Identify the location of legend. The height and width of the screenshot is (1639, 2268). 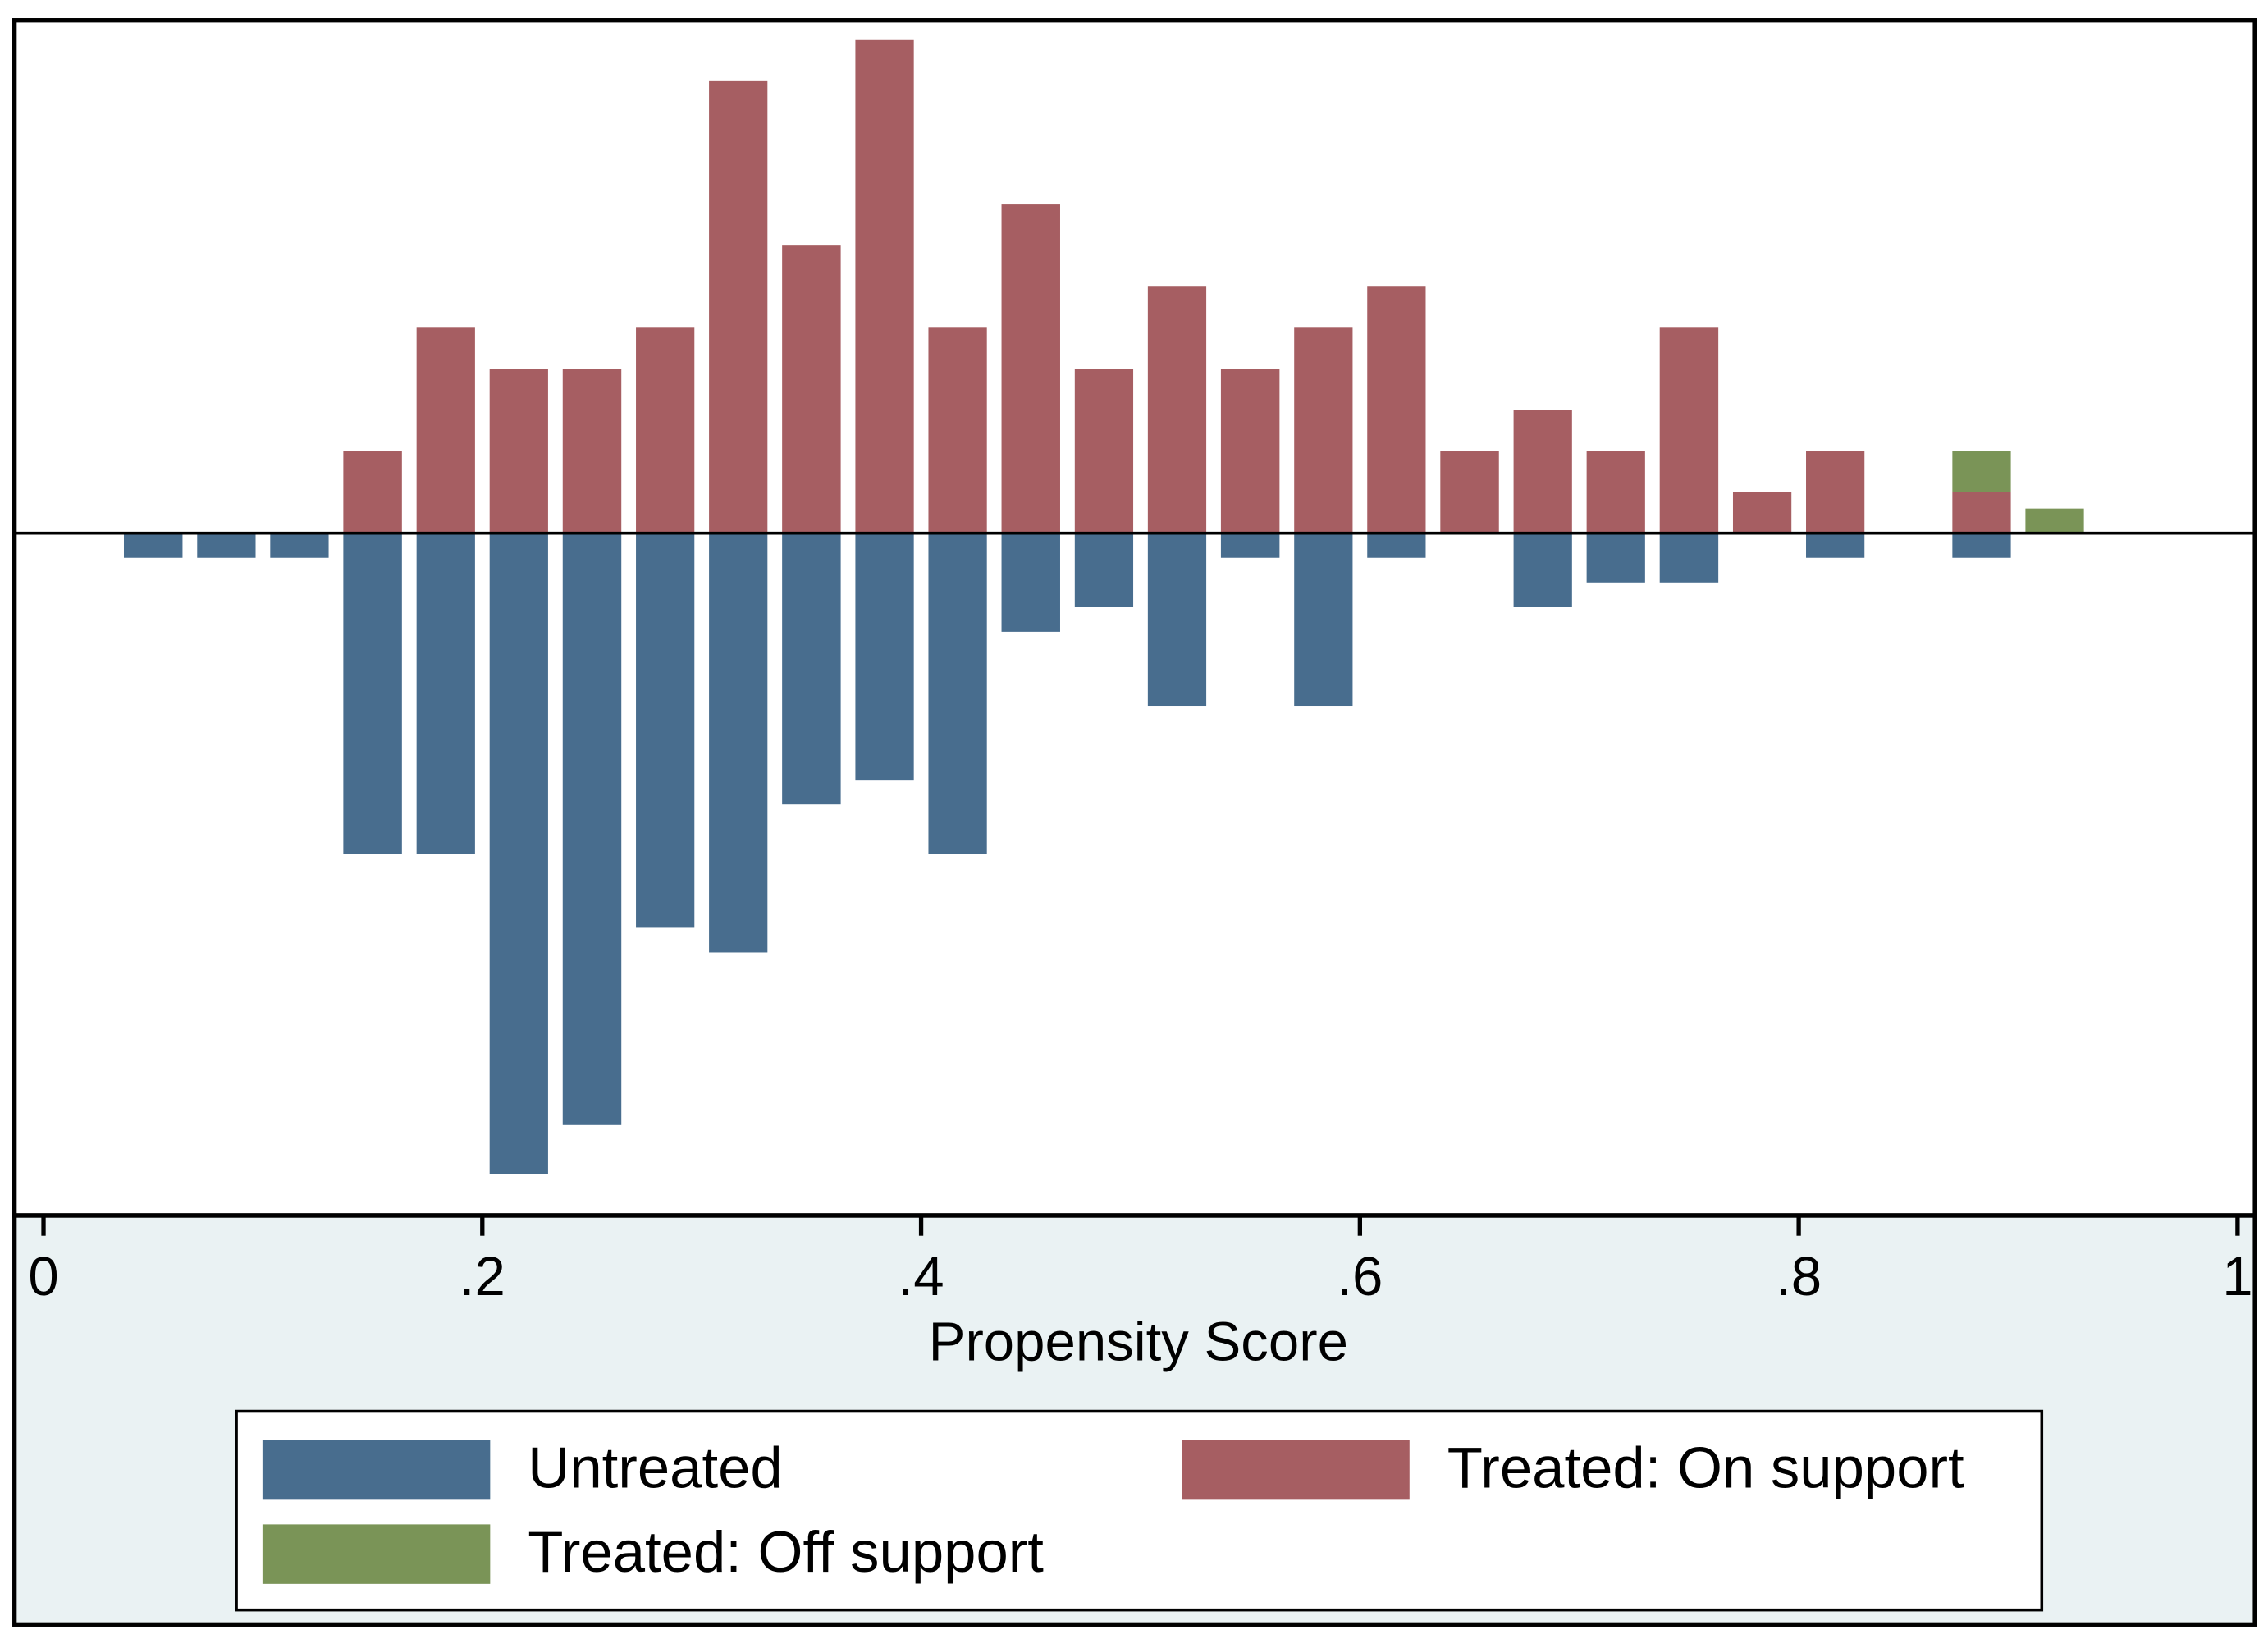
(1140, 1510).